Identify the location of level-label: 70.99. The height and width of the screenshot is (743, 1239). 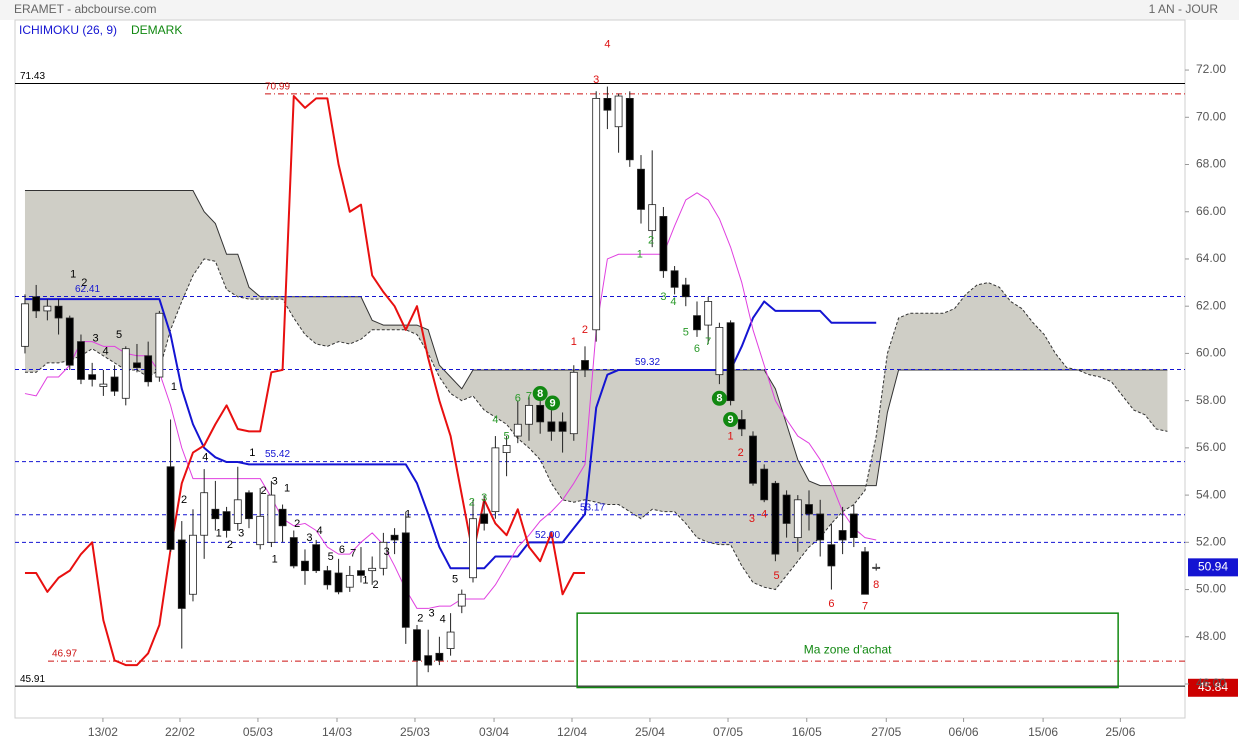
(277, 87).